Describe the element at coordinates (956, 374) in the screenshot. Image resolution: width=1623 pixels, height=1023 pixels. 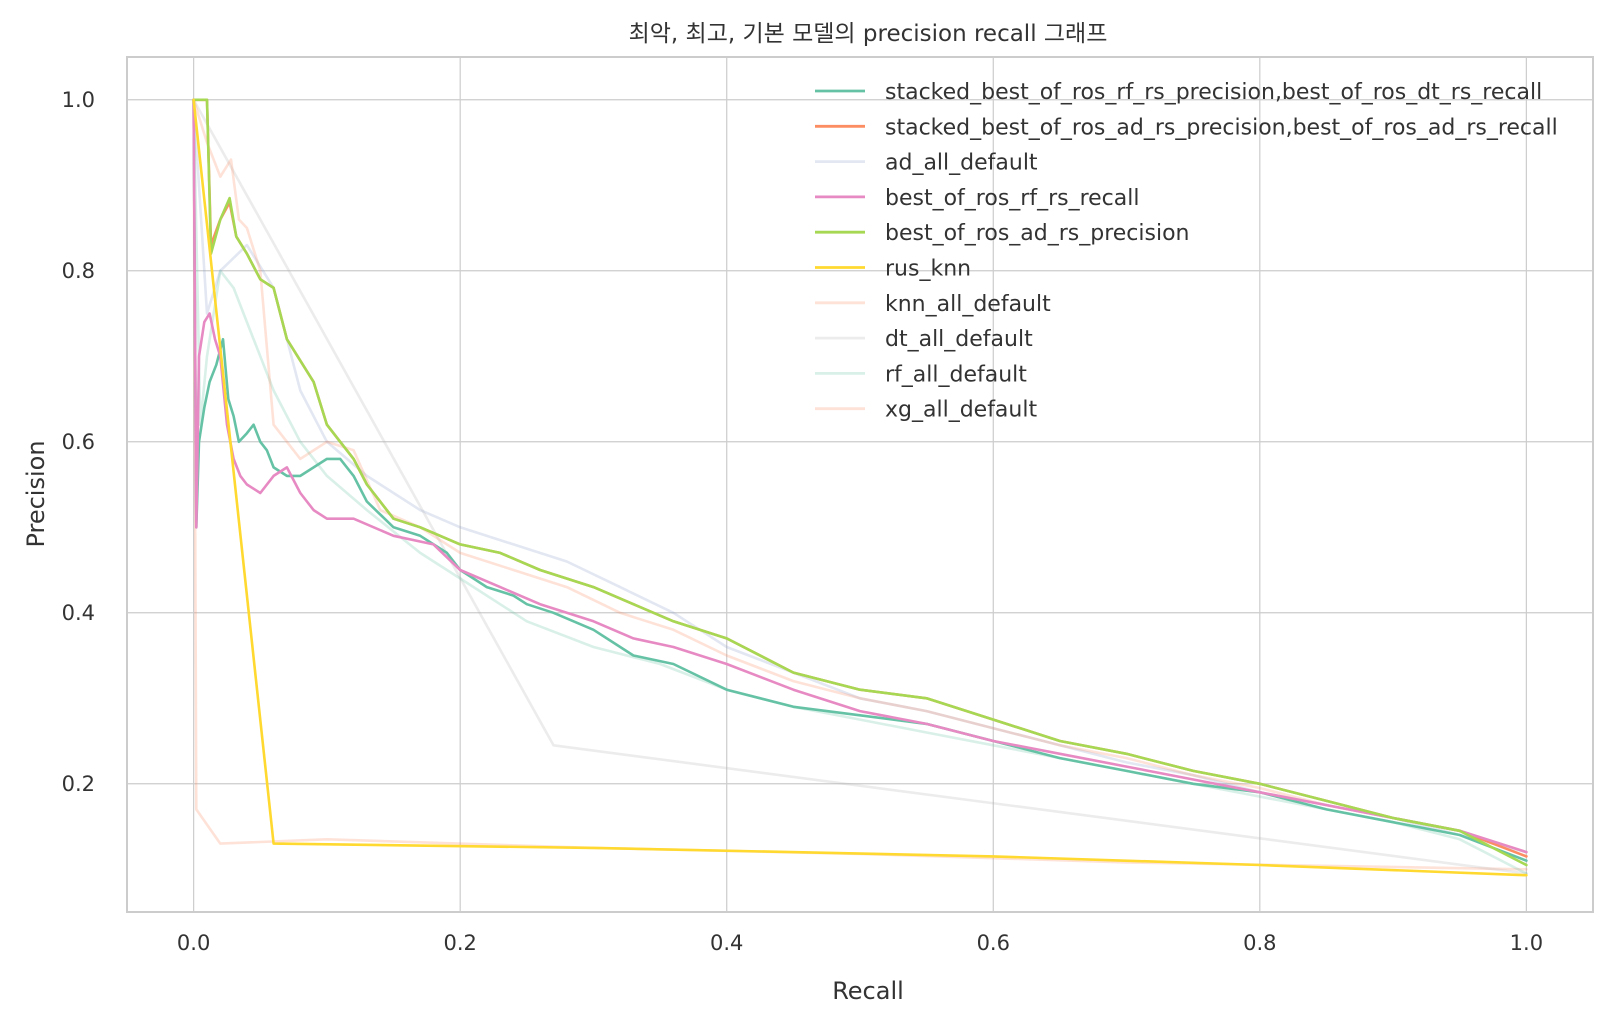
I see `legend-label: rf_all_default` at that location.